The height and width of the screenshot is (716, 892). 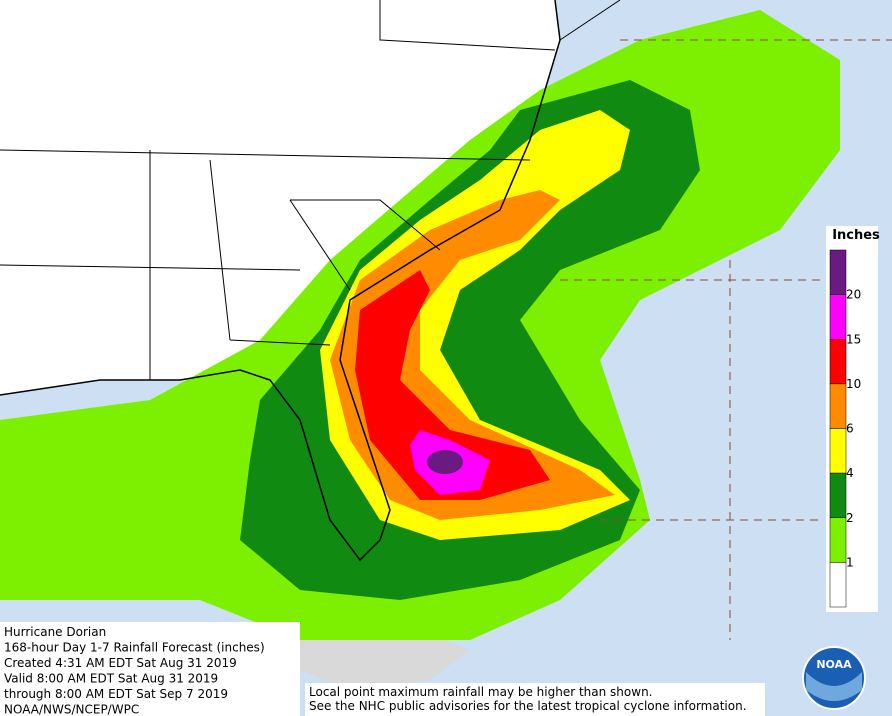 What do you see at coordinates (445, 462) in the screenshot?
I see `rain-20in` at bounding box center [445, 462].